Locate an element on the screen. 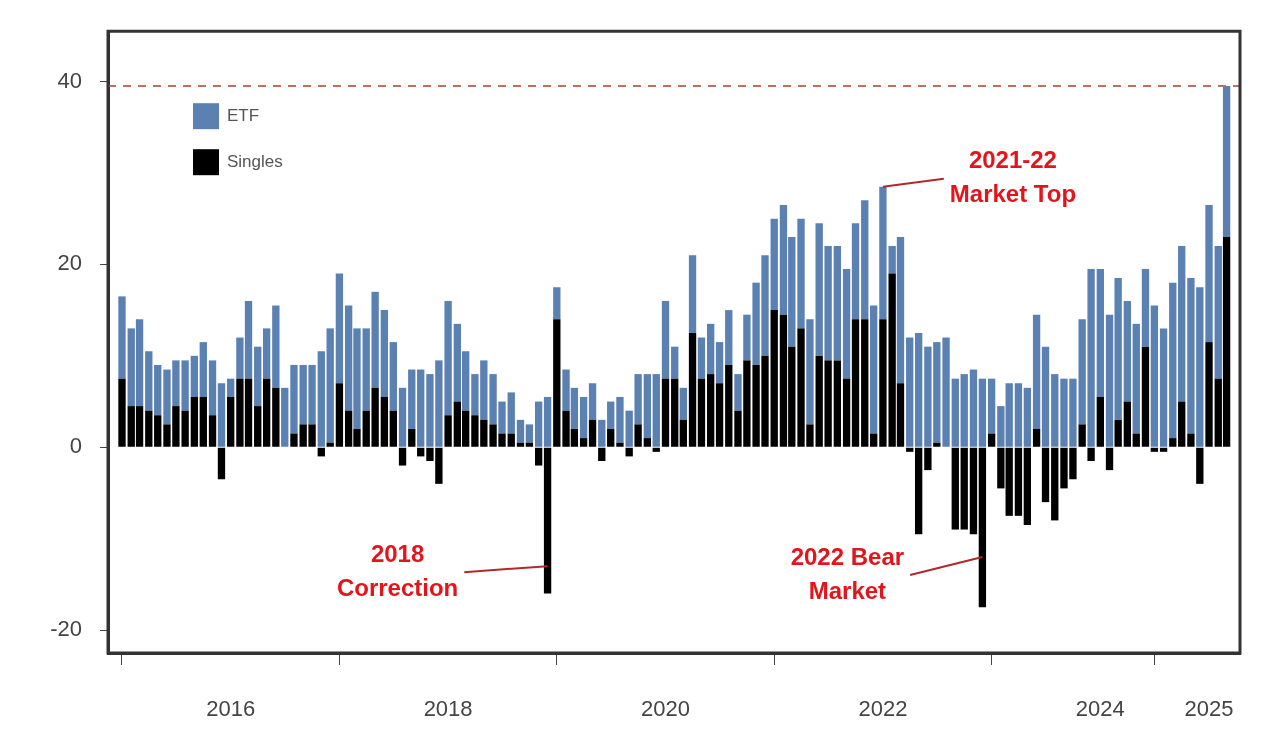  x-tick-label: 2025 is located at coordinates (1209, 709).